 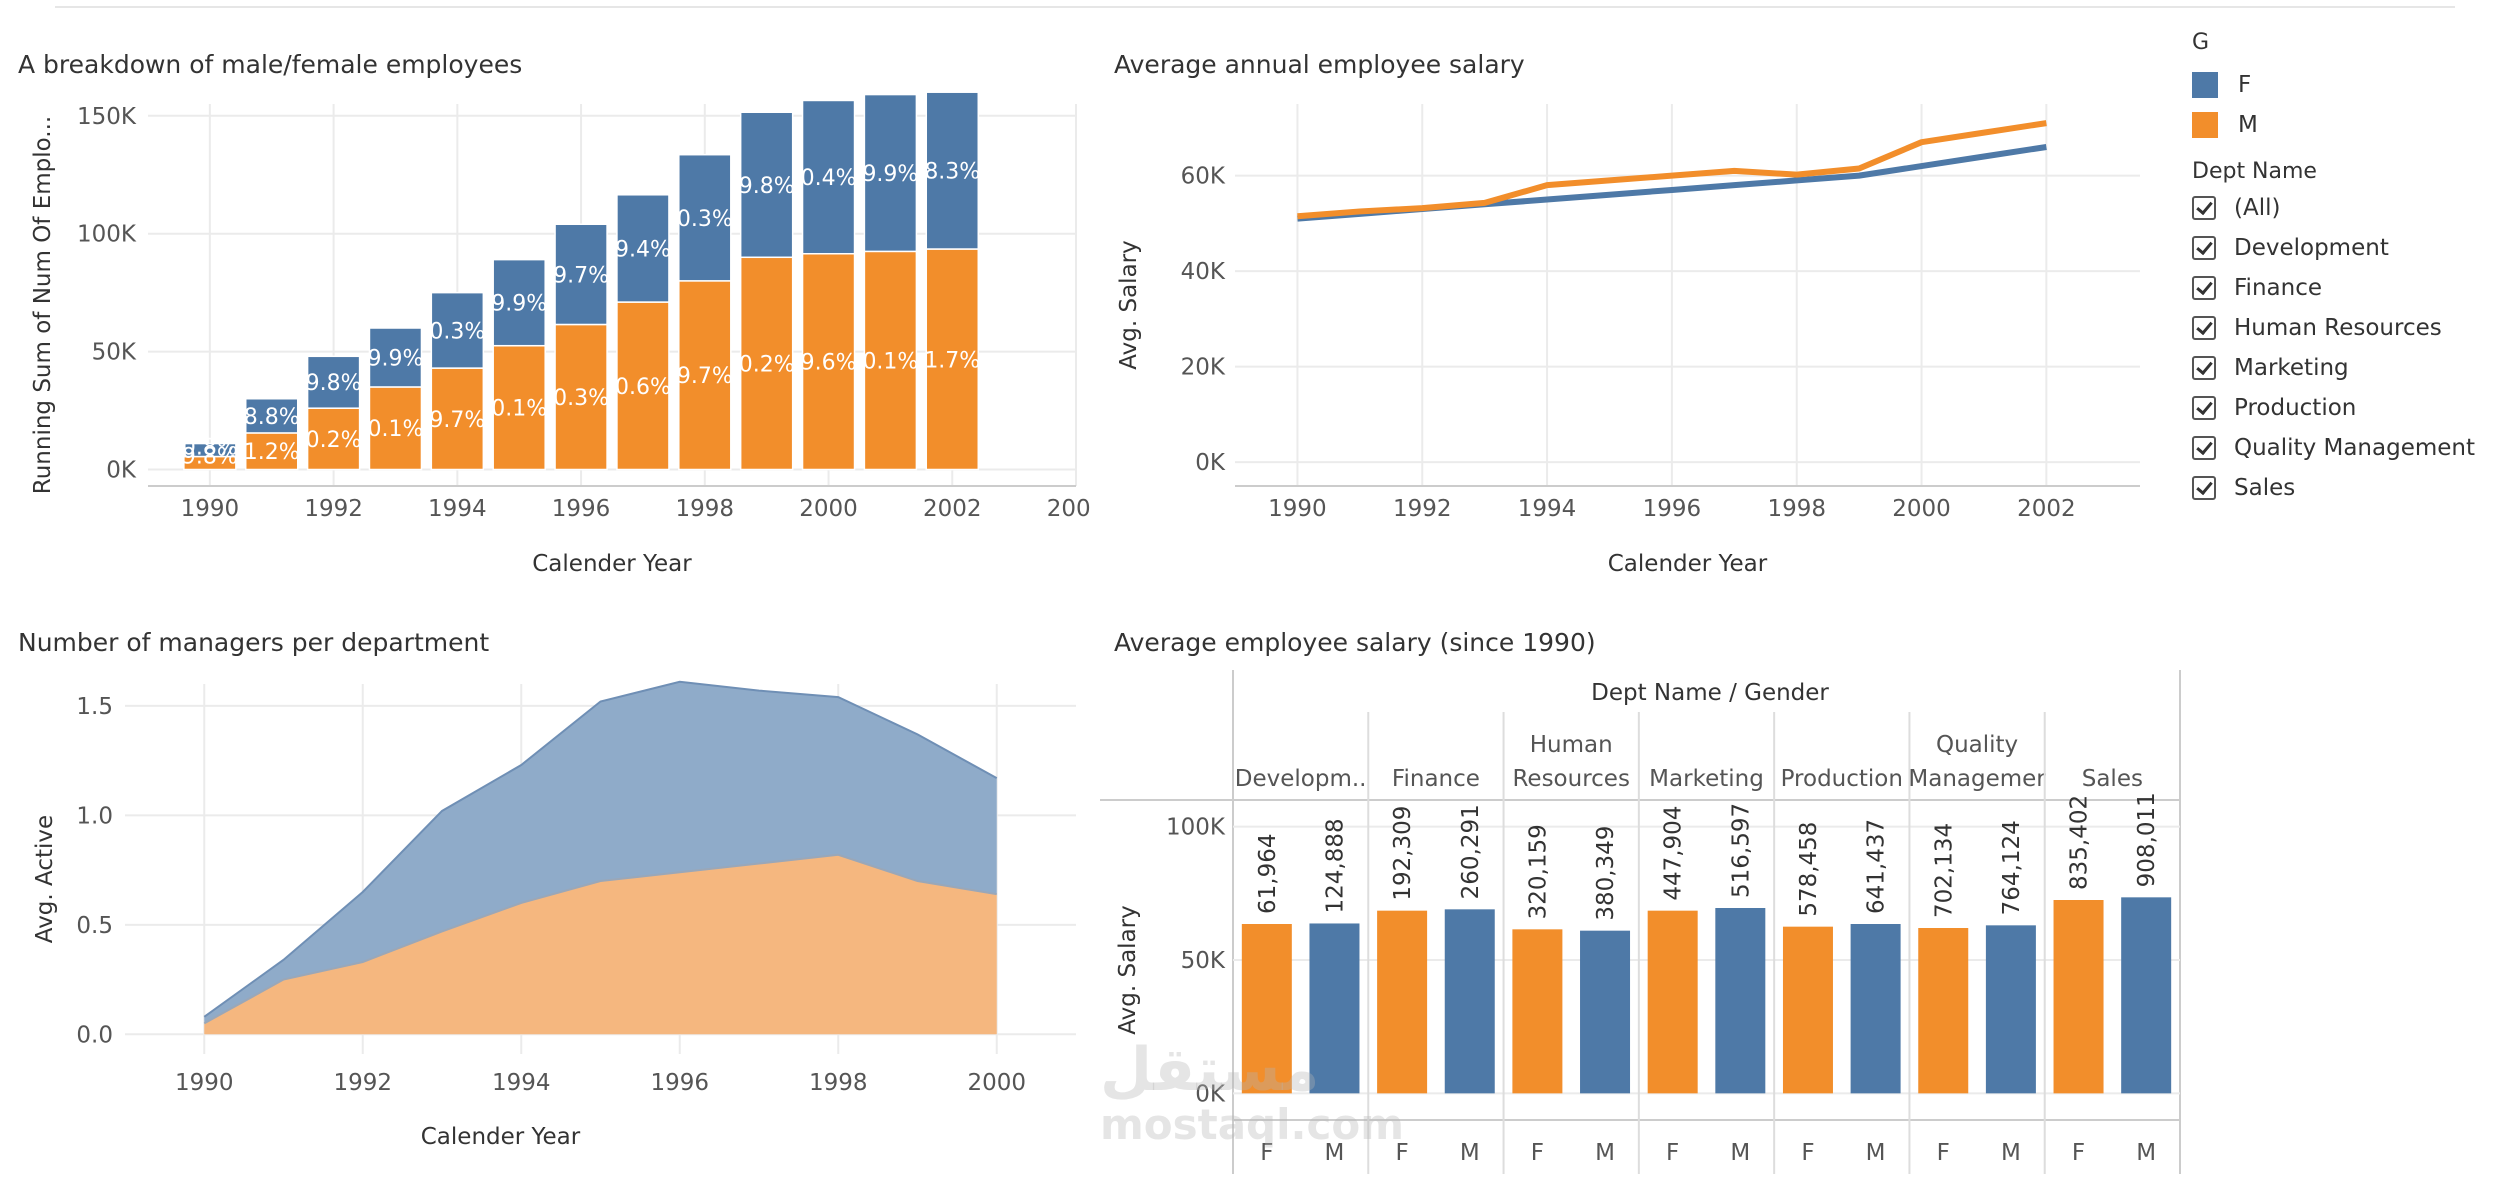 What do you see at coordinates (2342, 328) in the screenshot?
I see `dept-filter-human-resources: Human Resources` at bounding box center [2342, 328].